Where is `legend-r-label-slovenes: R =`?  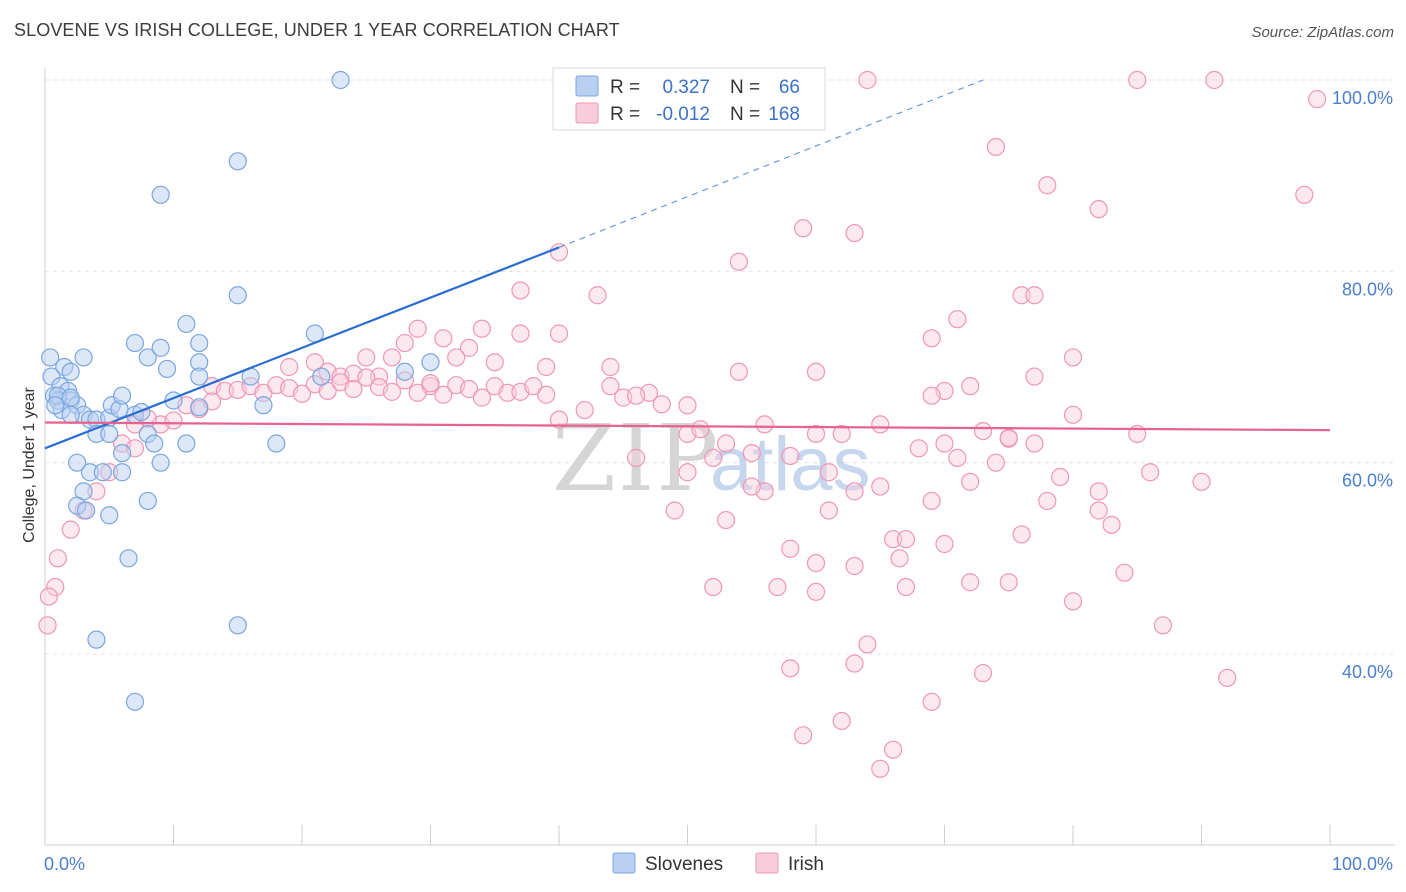
legend-r-label-slovenes: R = is located at coordinates (625, 87).